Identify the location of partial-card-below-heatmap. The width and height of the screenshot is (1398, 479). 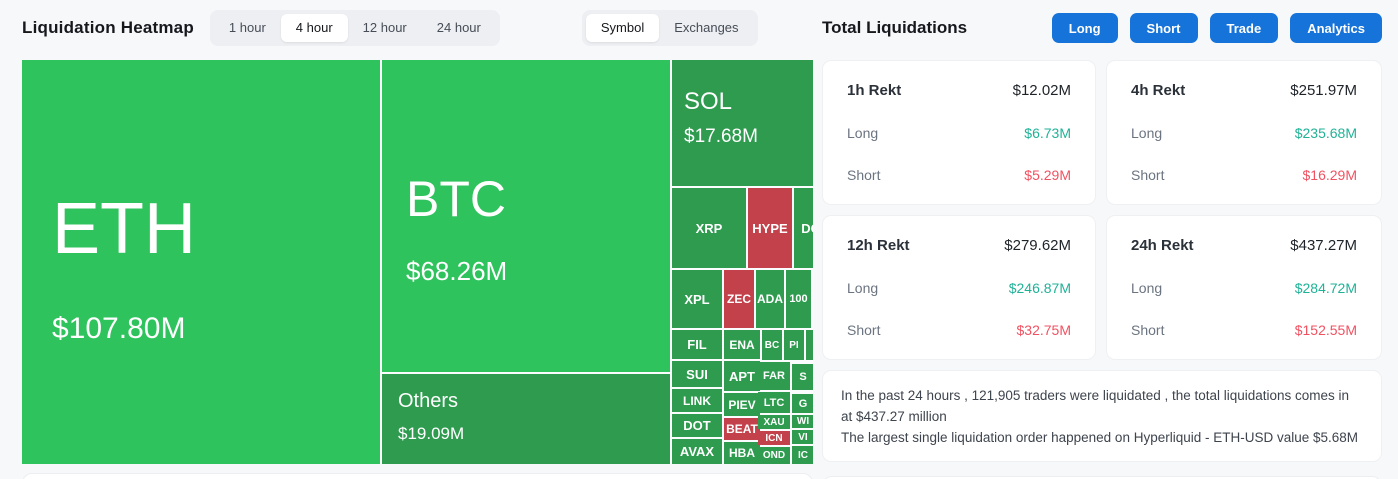
(417, 476).